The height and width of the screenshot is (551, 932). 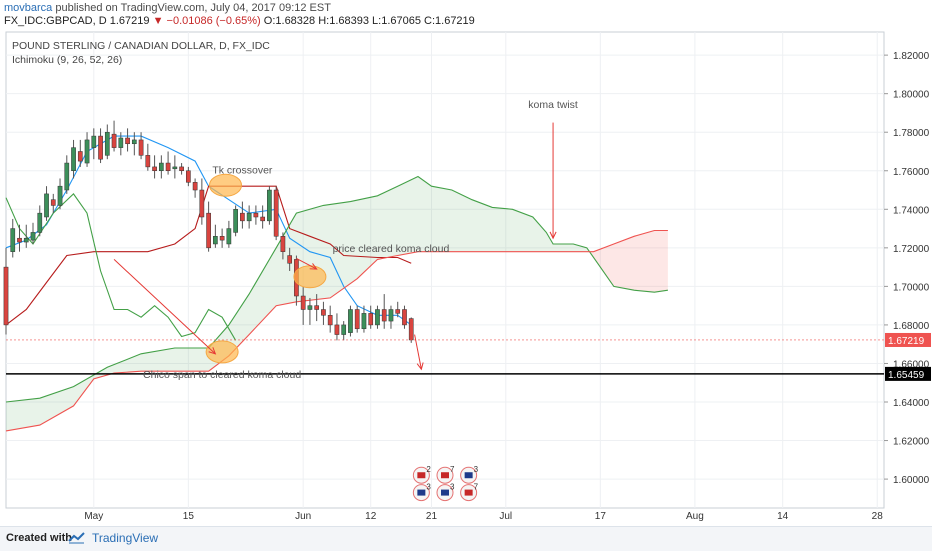 What do you see at coordinates (428, 469) in the screenshot?
I see `event-count-label: 2` at bounding box center [428, 469].